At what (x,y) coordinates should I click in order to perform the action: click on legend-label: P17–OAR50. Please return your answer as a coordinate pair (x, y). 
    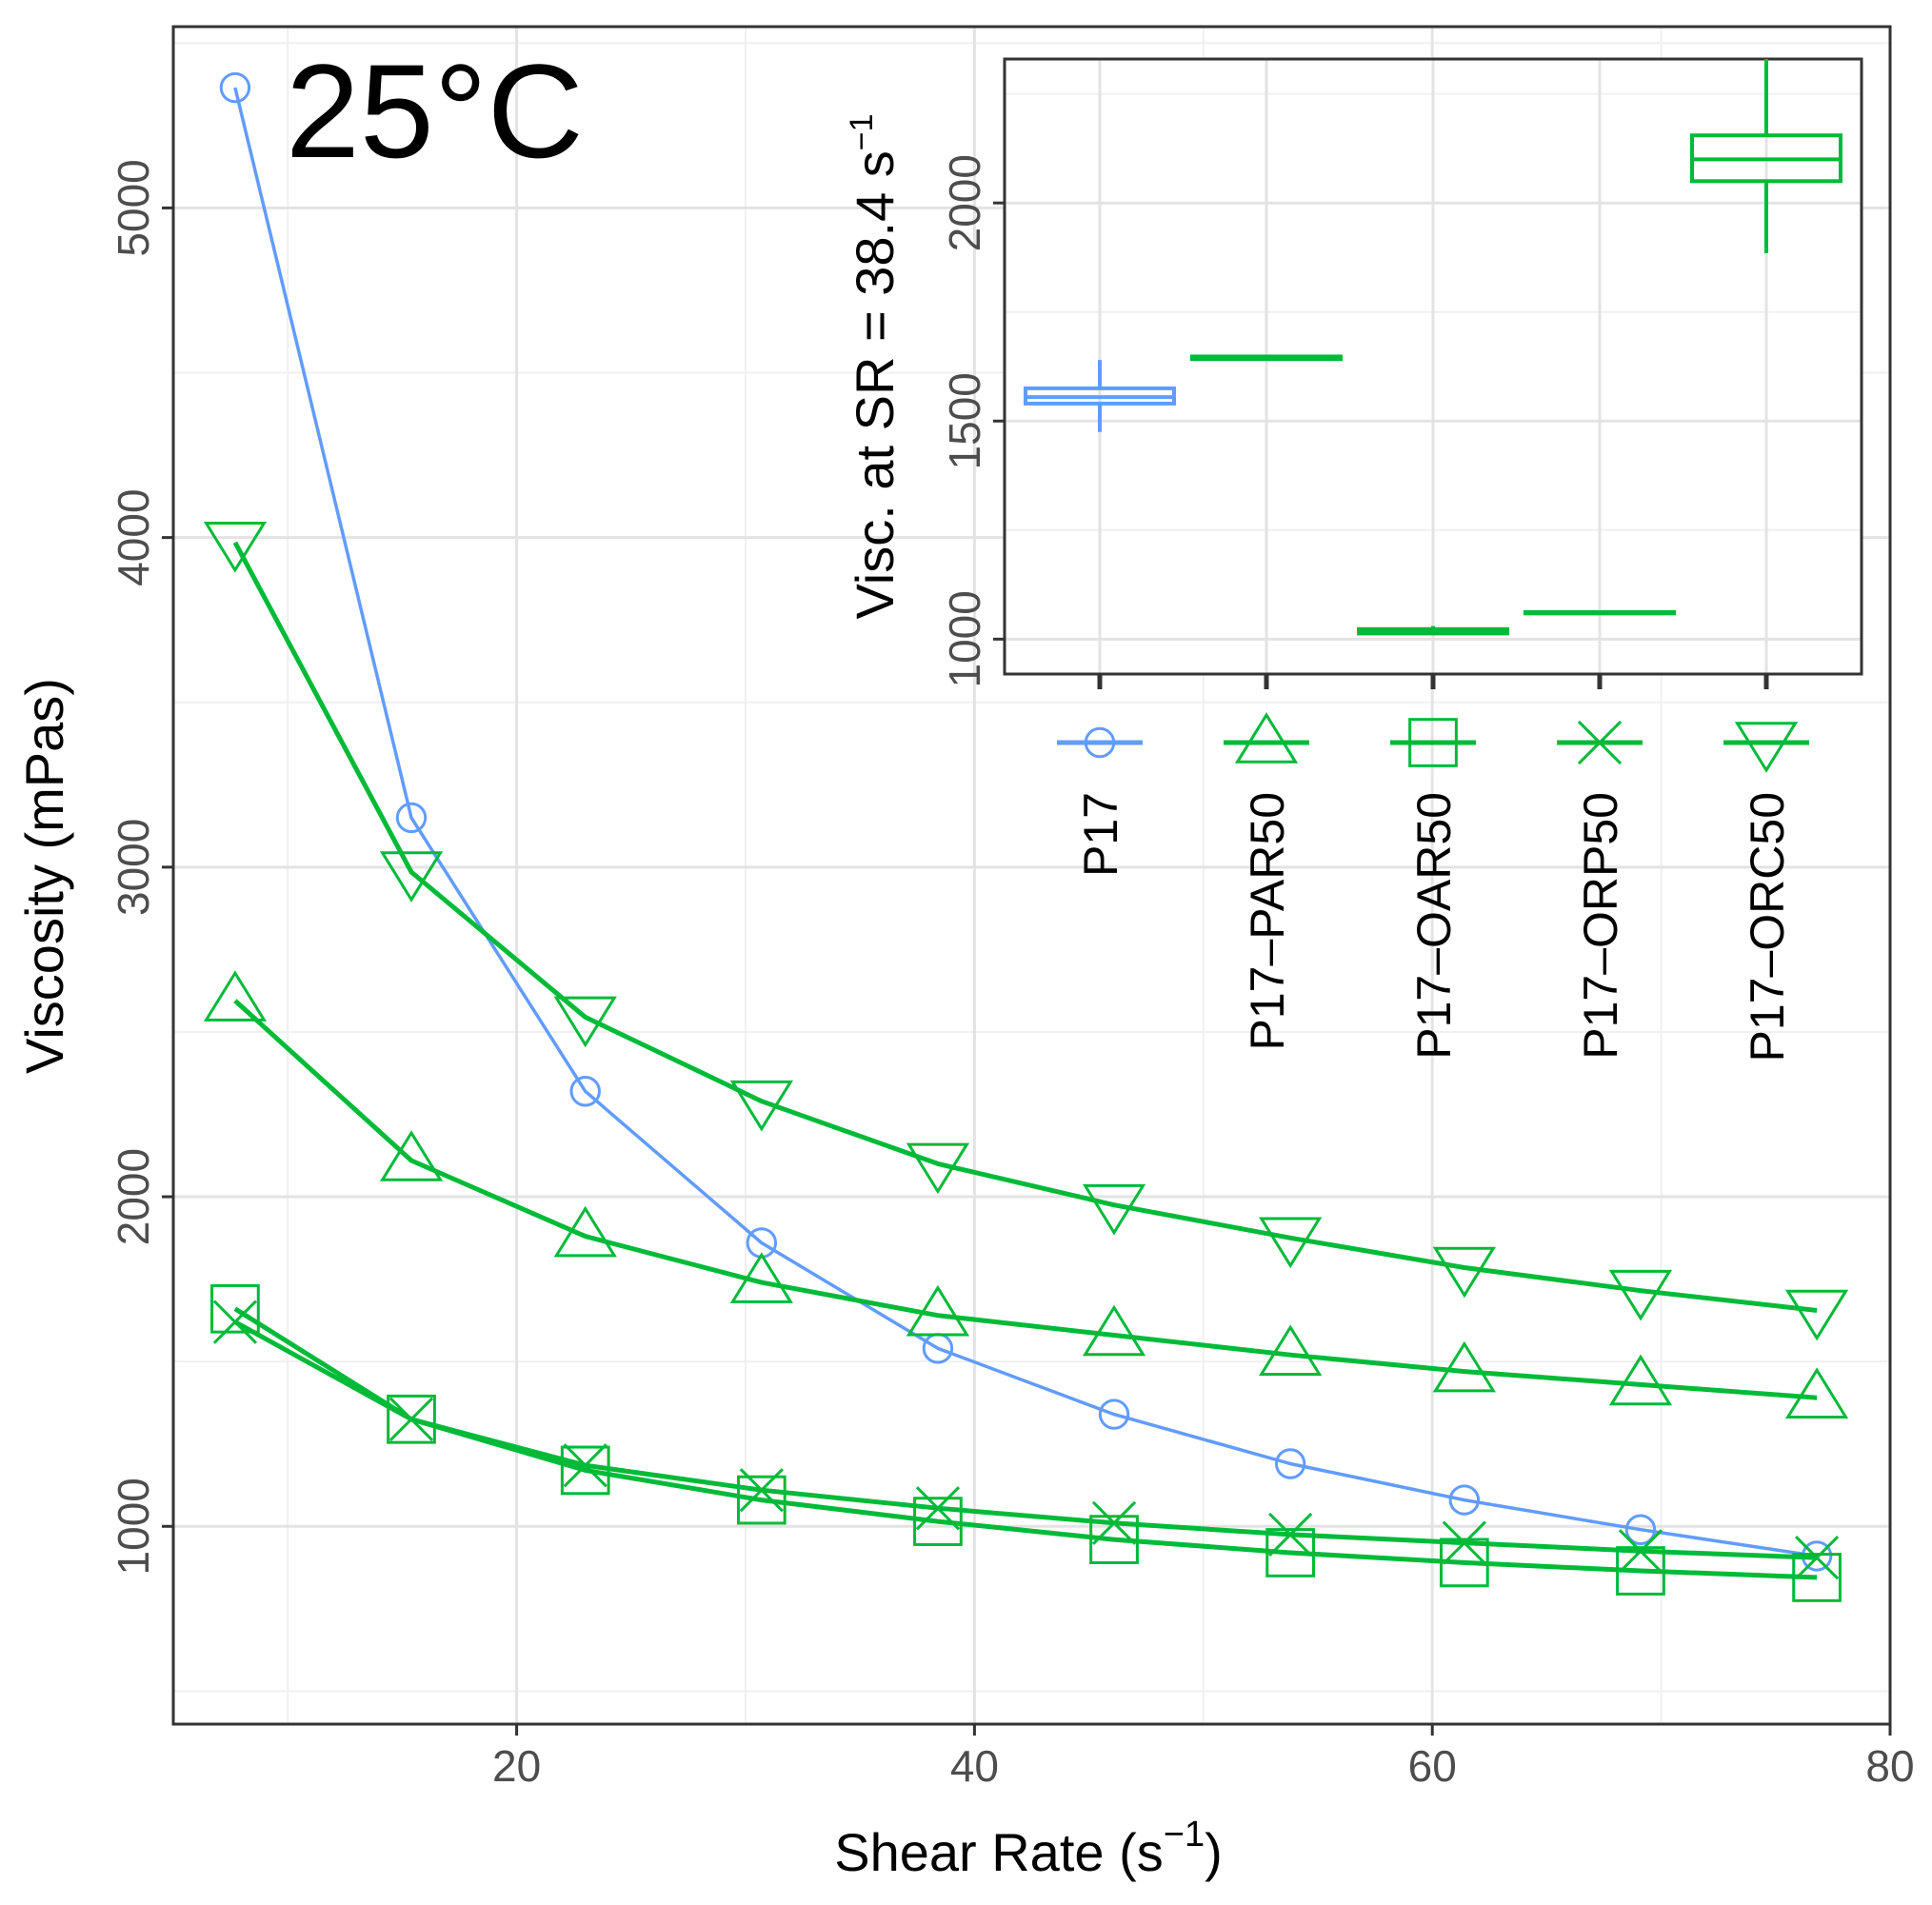
    Looking at the image, I should click on (1434, 926).